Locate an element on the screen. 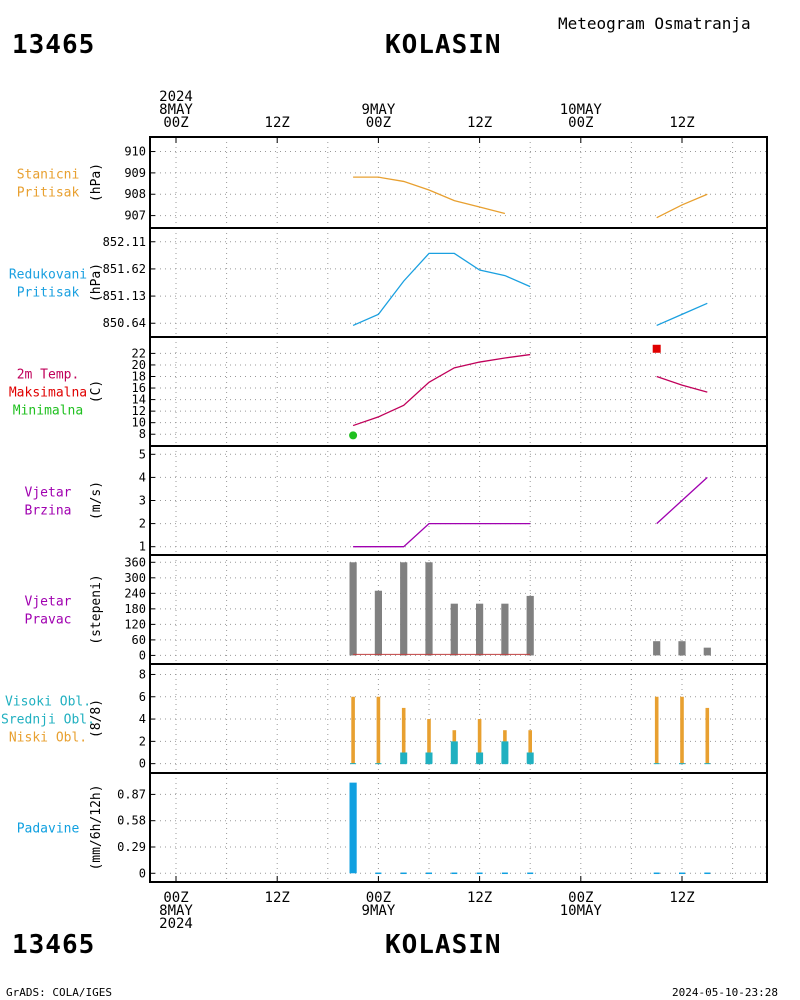 The image size is (800, 1000). time-label-top: 12Z is located at coordinates (277, 123).